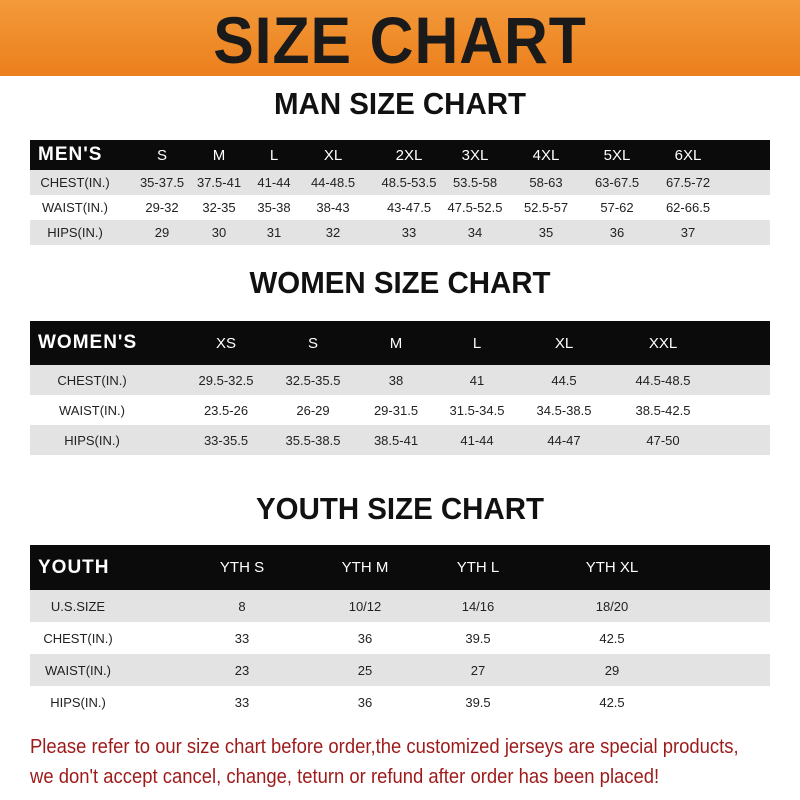  What do you see at coordinates (409, 182) in the screenshot?
I see `table-cell: 48.5-53.5` at bounding box center [409, 182].